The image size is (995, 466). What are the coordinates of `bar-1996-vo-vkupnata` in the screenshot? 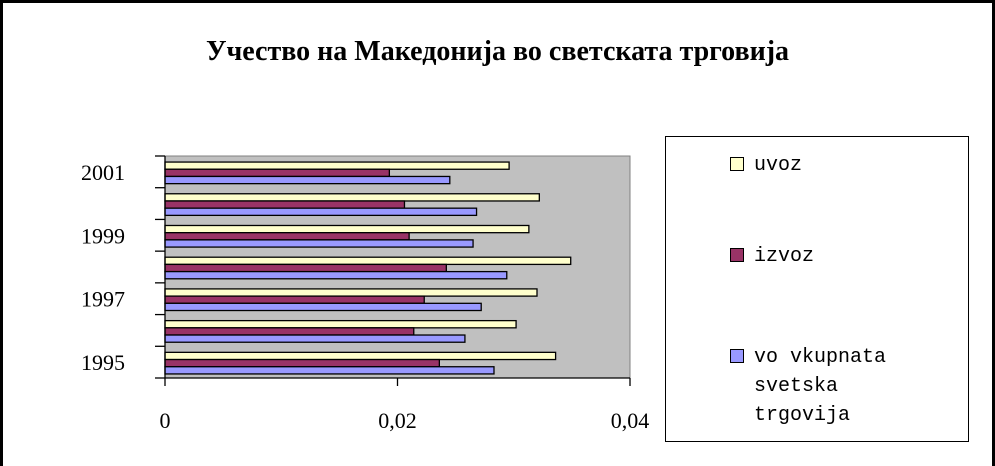 It's located at (315, 338).